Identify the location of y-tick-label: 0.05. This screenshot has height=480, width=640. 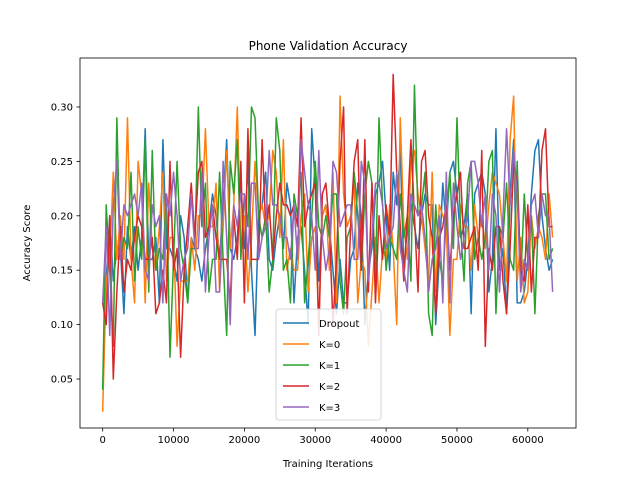
(62, 380).